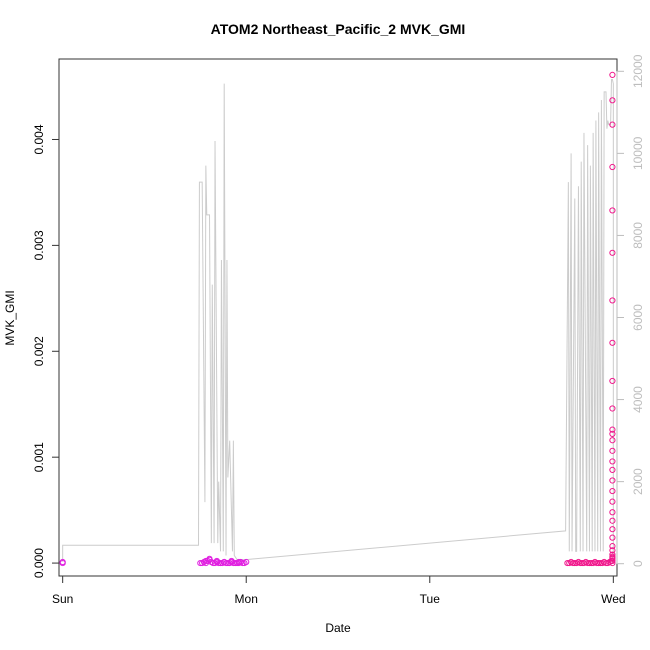 This screenshot has width=650, height=650. I want to click on y-axis-right: 0 2000 4000 6000 8000 10000 12000, so click(630, 310).